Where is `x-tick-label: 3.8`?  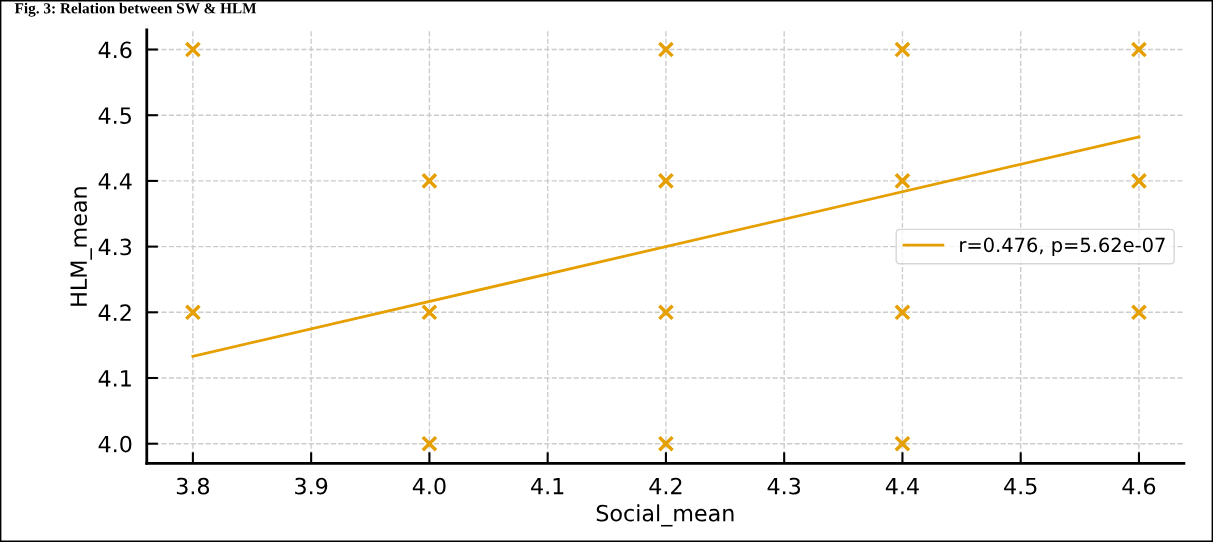 x-tick-label: 3.8 is located at coordinates (193, 486).